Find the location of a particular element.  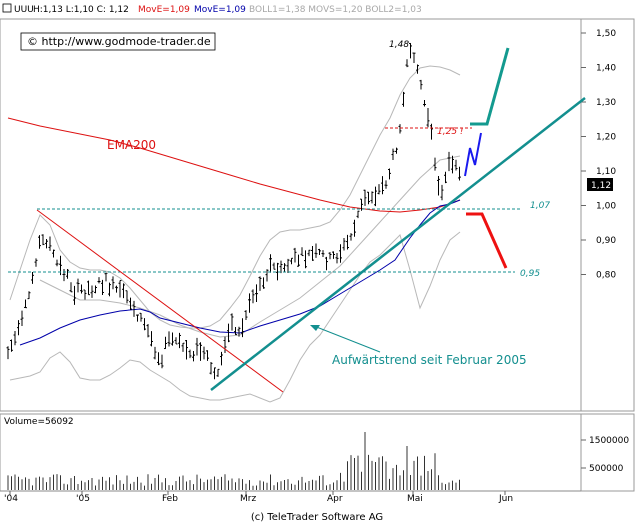

collapse-box-icon is located at coordinates (7, 8).